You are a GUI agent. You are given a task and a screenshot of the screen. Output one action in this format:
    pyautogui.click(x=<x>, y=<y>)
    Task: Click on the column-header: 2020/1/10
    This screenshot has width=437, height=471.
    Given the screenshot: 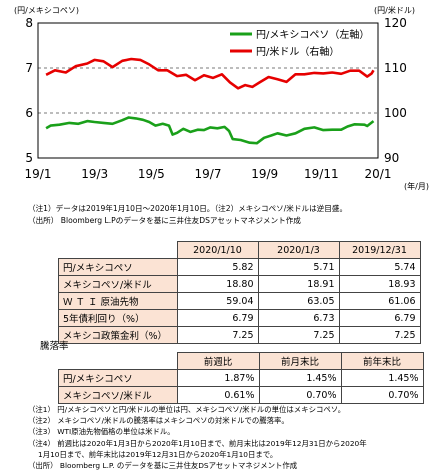 What is the action you would take?
    pyautogui.click(x=217, y=250)
    